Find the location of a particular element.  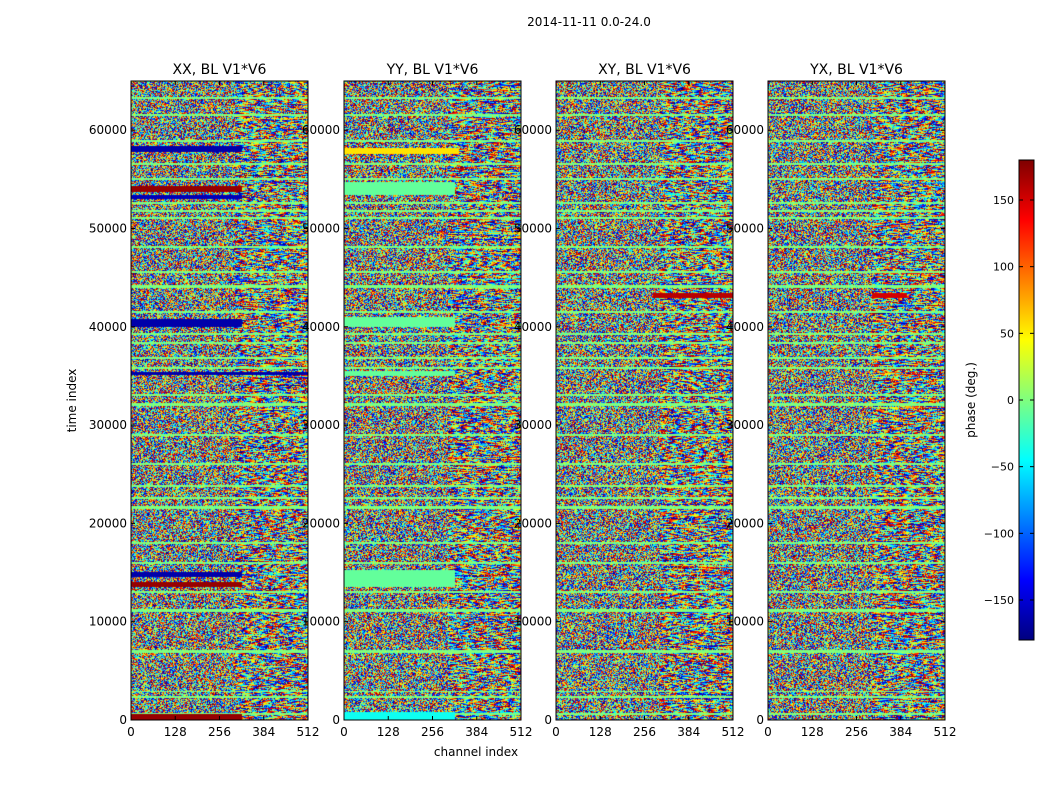

panel-1-phase-image is located at coordinates (219, 400).